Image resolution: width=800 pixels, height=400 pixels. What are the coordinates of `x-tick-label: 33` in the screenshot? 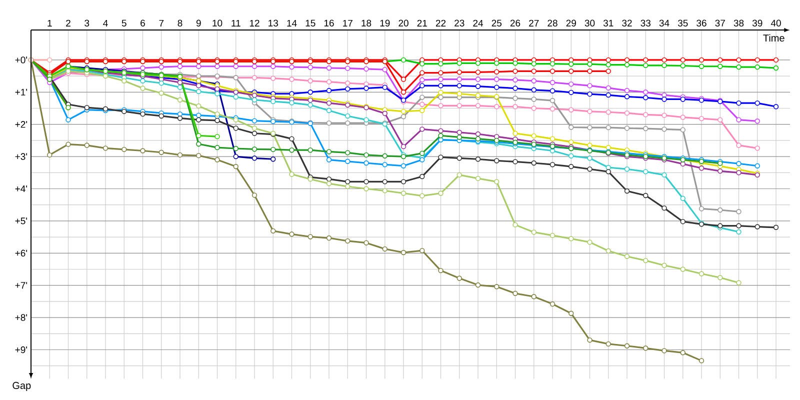 It's located at (645, 23).